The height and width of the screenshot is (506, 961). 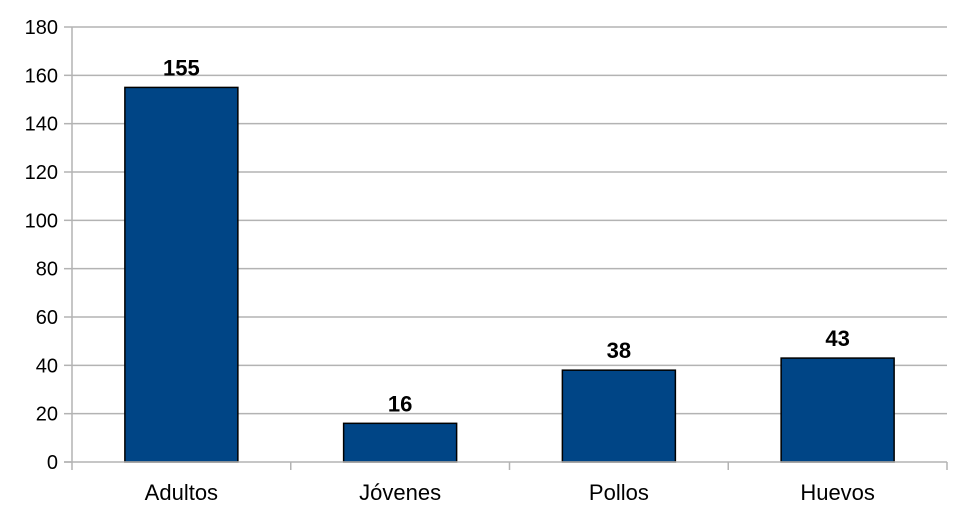 I want to click on data-label-jóvenes: 16, so click(x=400, y=403).